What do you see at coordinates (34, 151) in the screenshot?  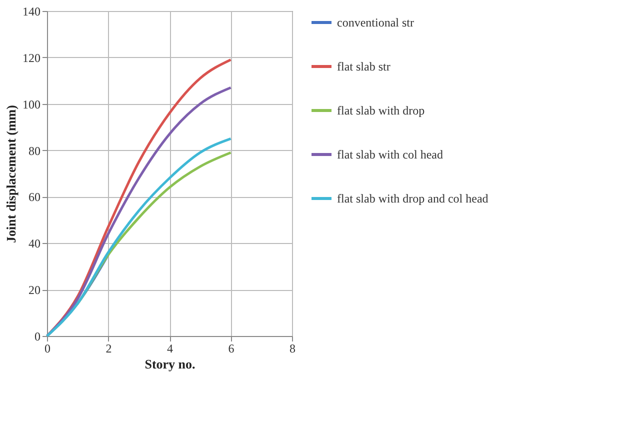 I see `y-tick-label: 80` at bounding box center [34, 151].